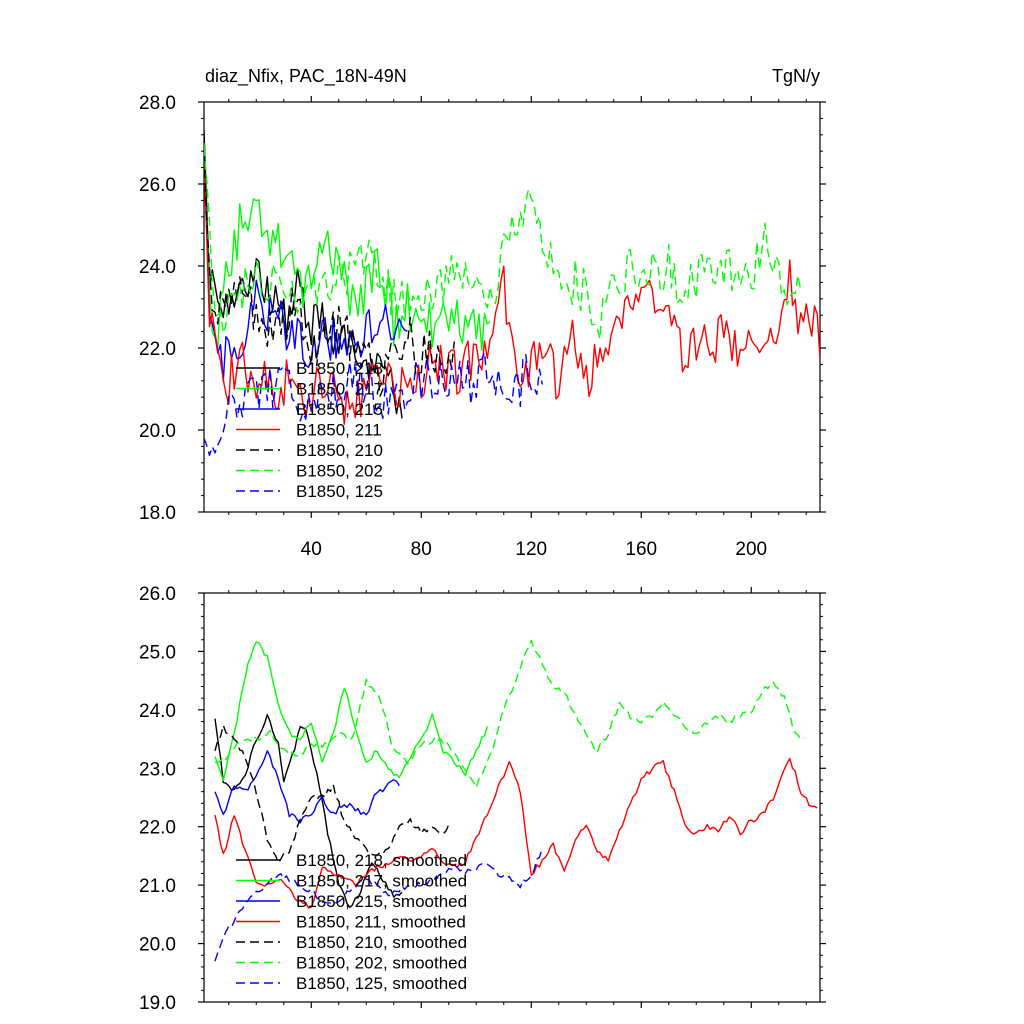 This screenshot has height=1024, width=1024. What do you see at coordinates (381, 860) in the screenshot?
I see `legend-label: B1850, 218, smoothed` at bounding box center [381, 860].